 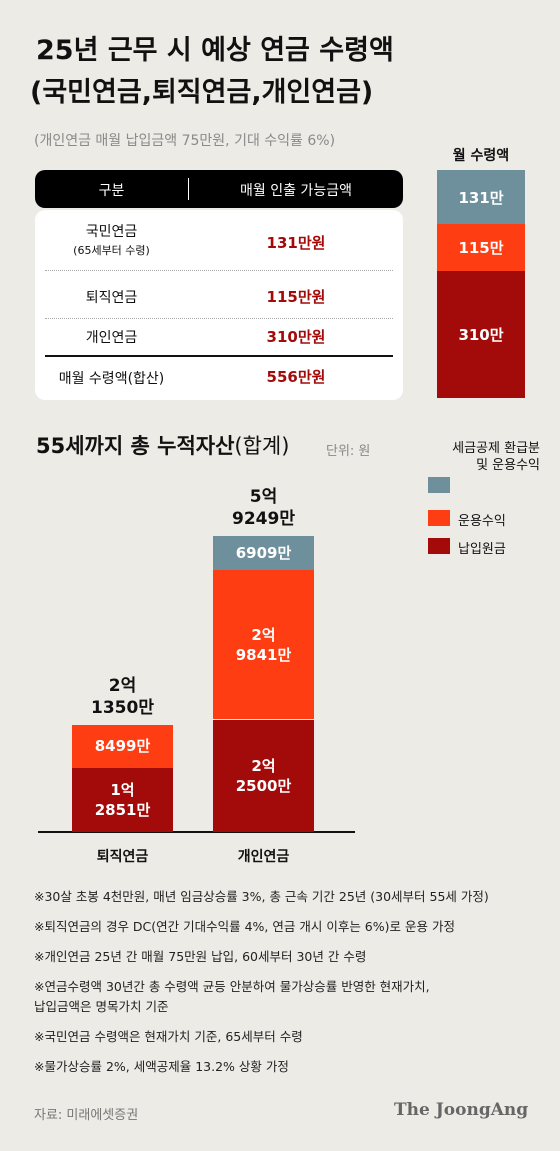 What do you see at coordinates (461, 1110) in the screenshot?
I see `logo: The JoongAng` at bounding box center [461, 1110].